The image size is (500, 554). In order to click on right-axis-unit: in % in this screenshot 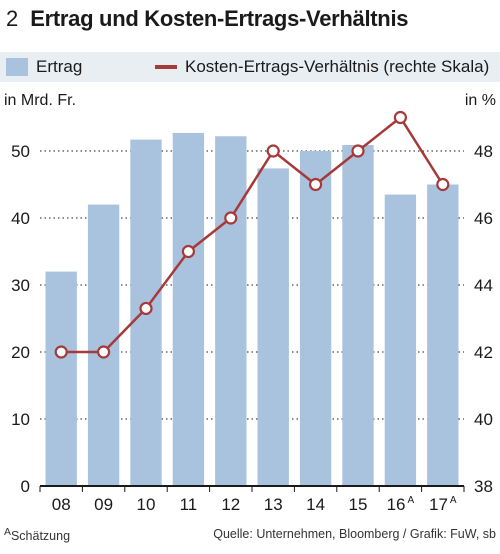, I will do `click(480, 100)`.